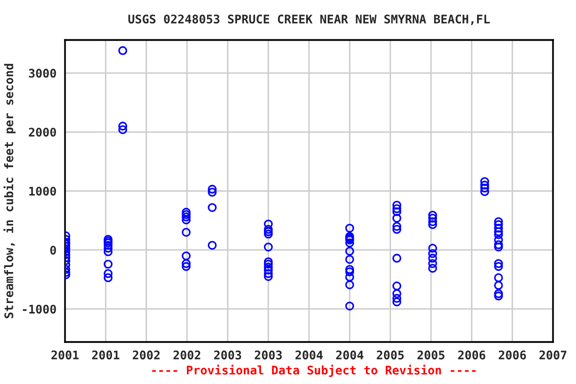 The image size is (576, 384). I want to click on x-tick-label: 2007, so click(552, 355).